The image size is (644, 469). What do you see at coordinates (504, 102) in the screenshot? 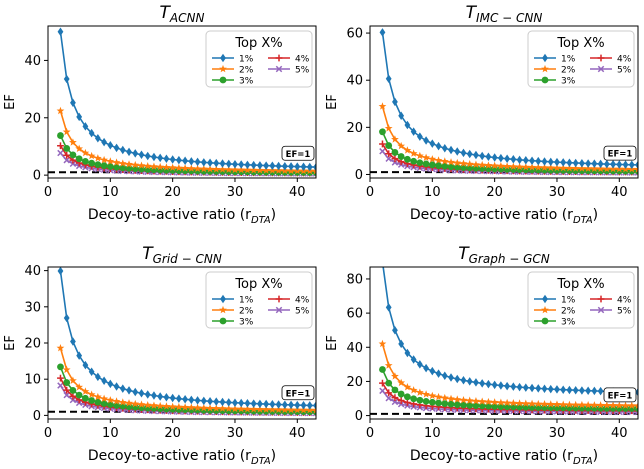
I see `axes-frame` at bounding box center [504, 102].